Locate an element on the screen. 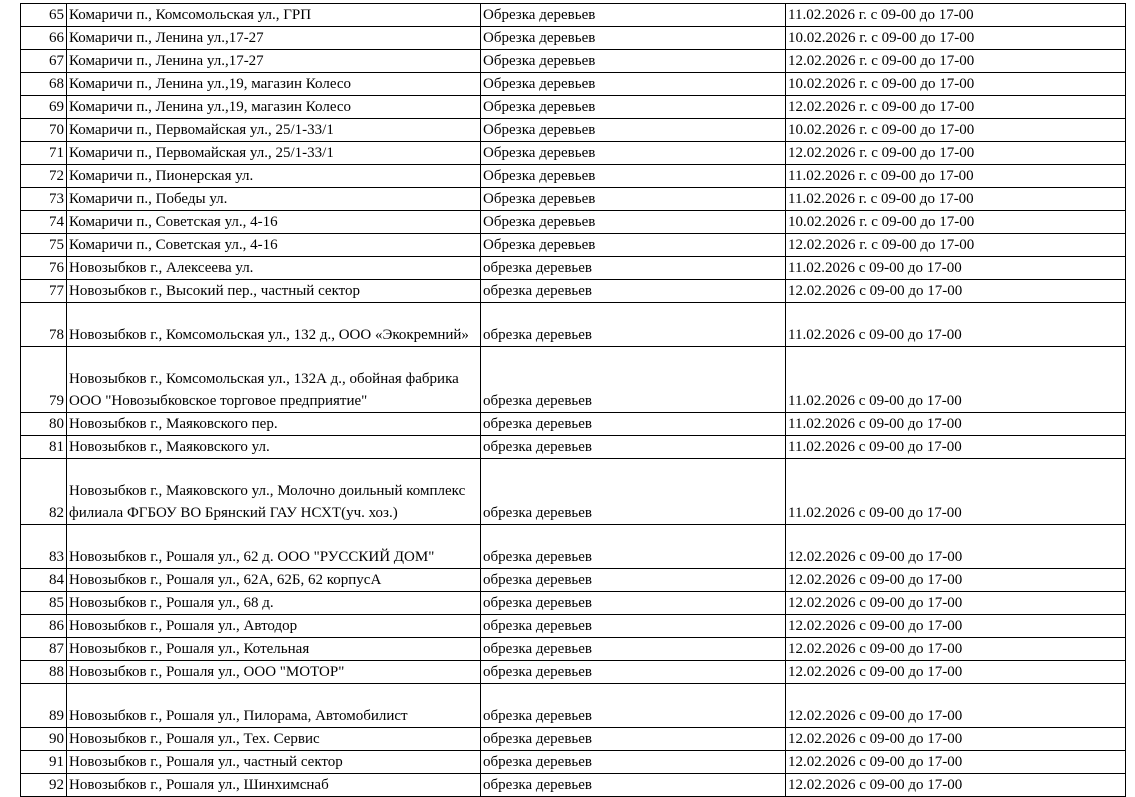  row-number: 77 is located at coordinates (43, 291).